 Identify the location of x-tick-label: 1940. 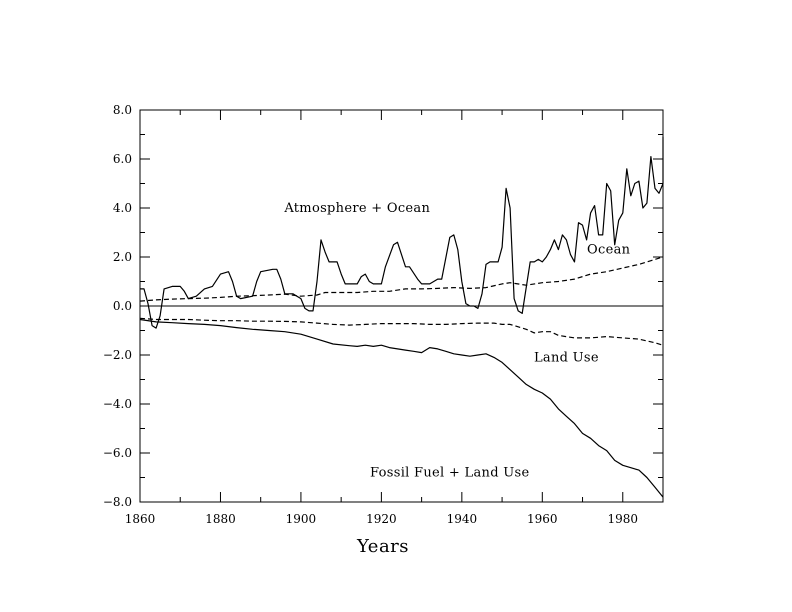
(462, 519).